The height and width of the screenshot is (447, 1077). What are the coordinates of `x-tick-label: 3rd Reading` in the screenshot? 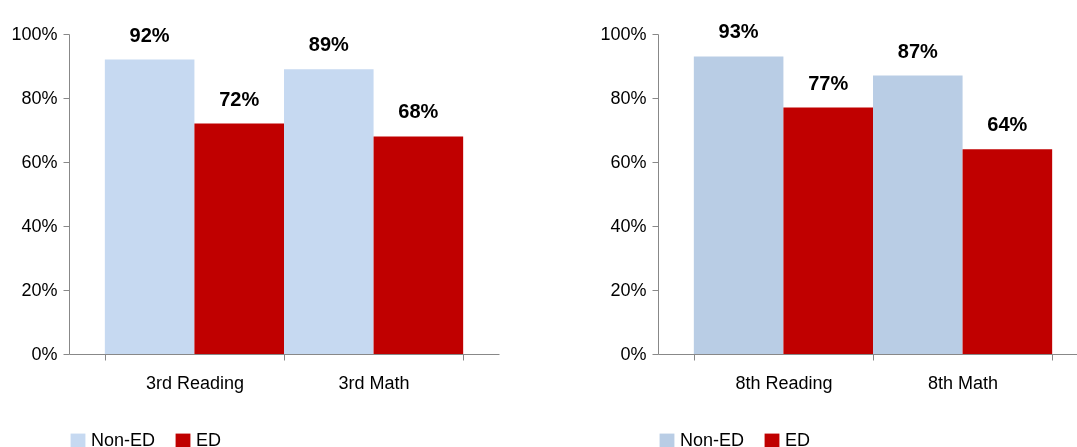 It's located at (194, 382).